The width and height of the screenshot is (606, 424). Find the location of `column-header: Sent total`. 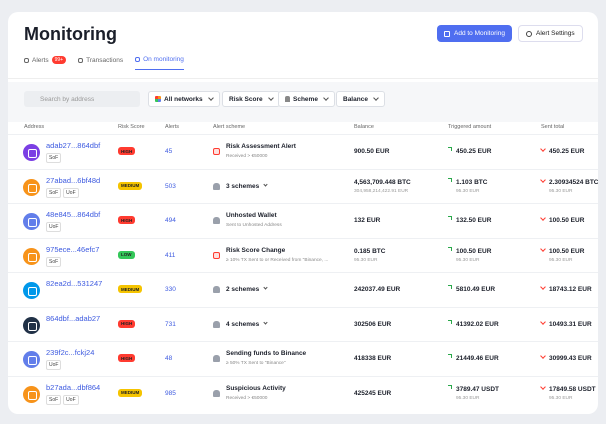

column-header: Sent total is located at coordinates (553, 127).